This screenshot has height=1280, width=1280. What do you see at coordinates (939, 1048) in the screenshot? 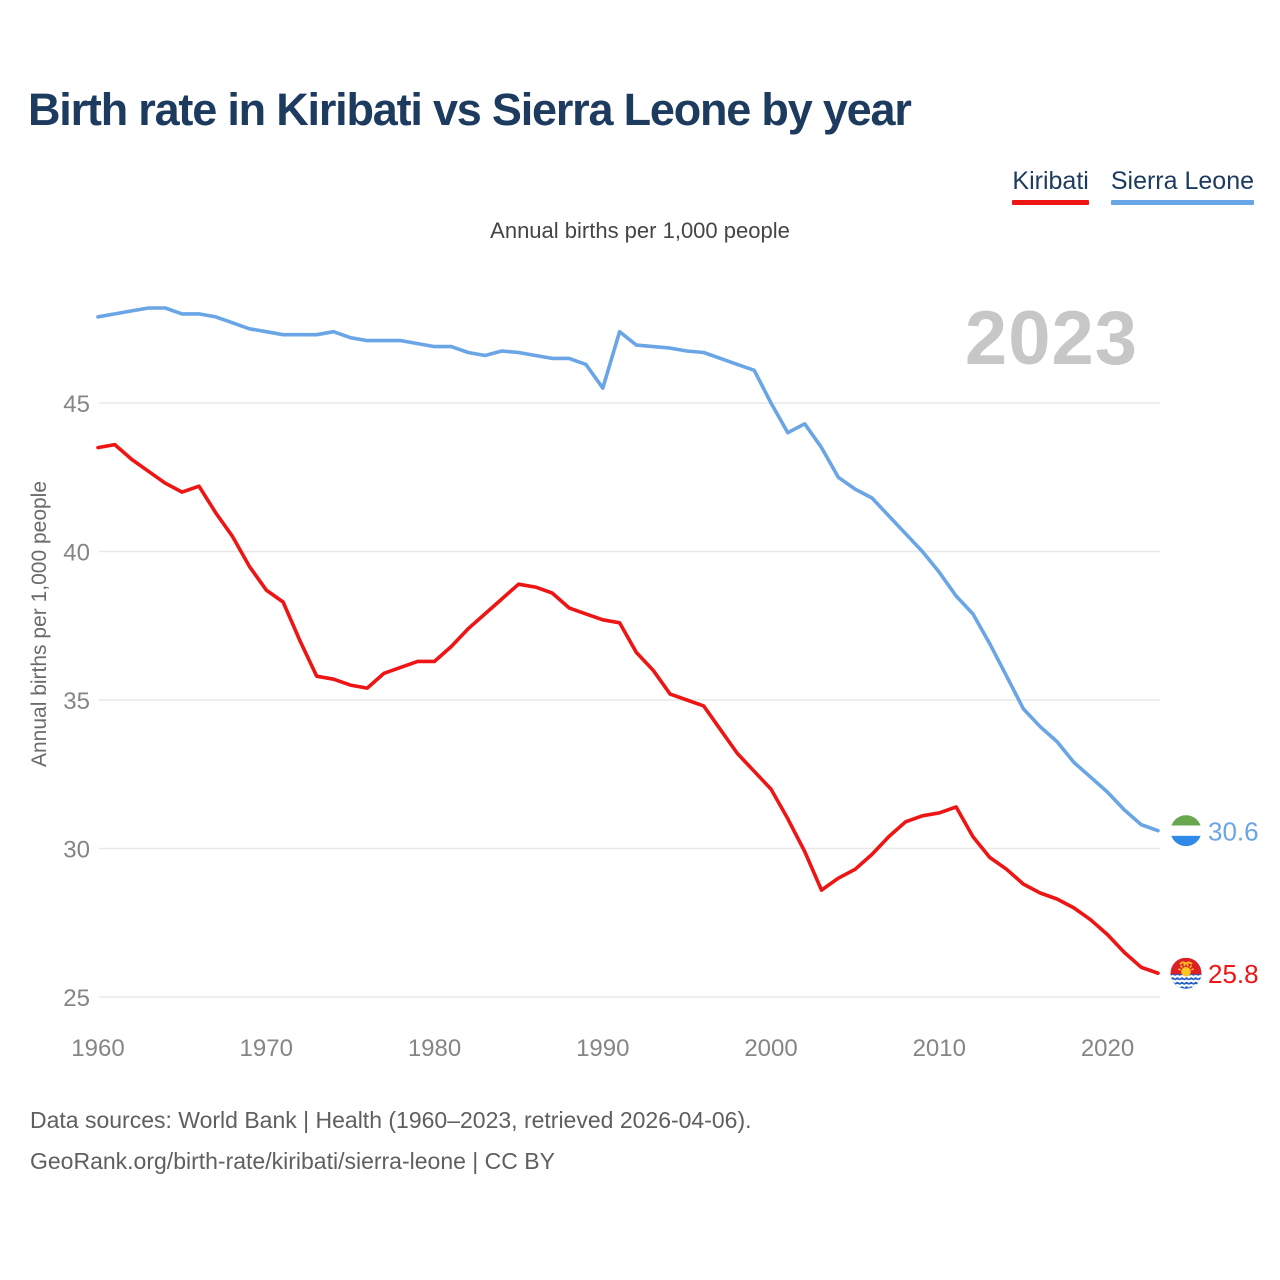
I see `x-tick-label: 2010` at bounding box center [939, 1048].